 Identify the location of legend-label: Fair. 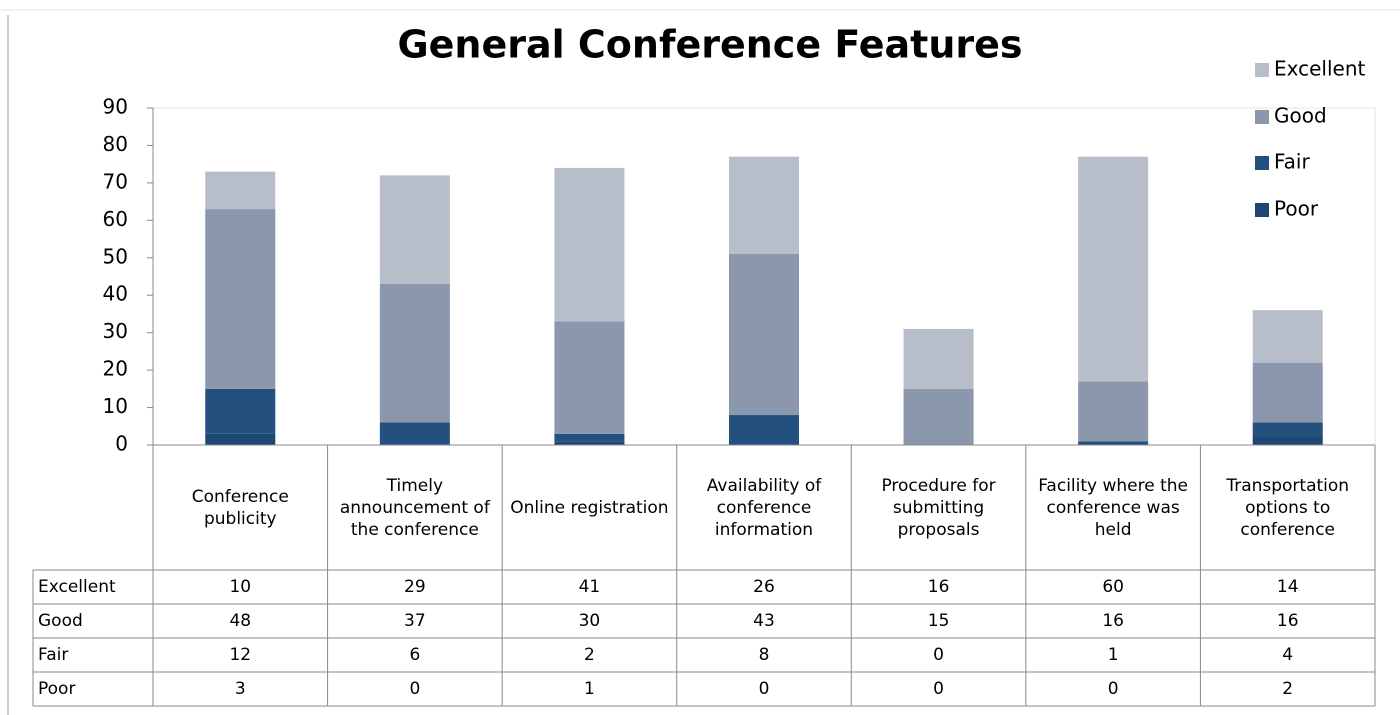
(1292, 162).